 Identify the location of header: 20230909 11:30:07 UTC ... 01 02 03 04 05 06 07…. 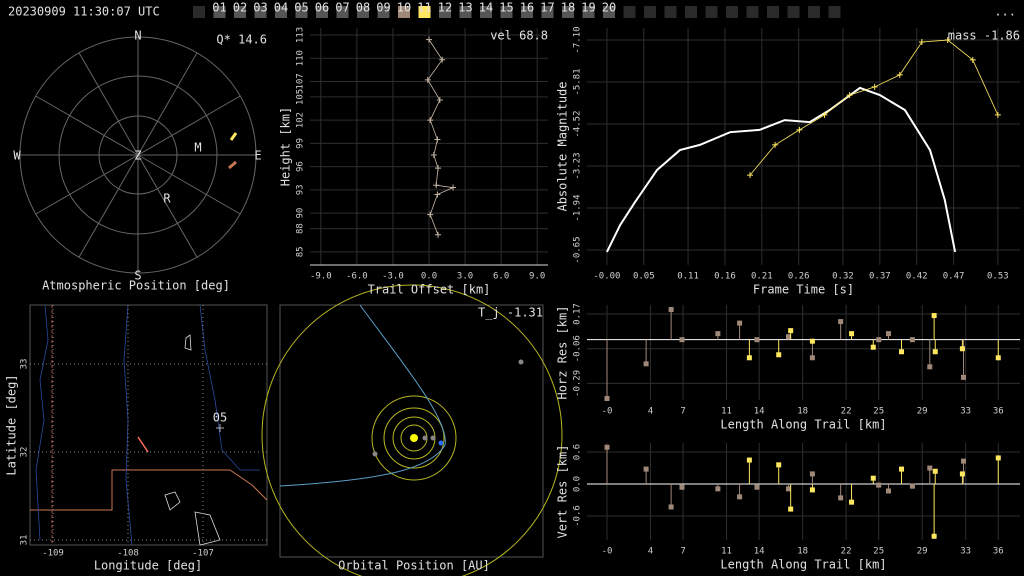
(512, 10).